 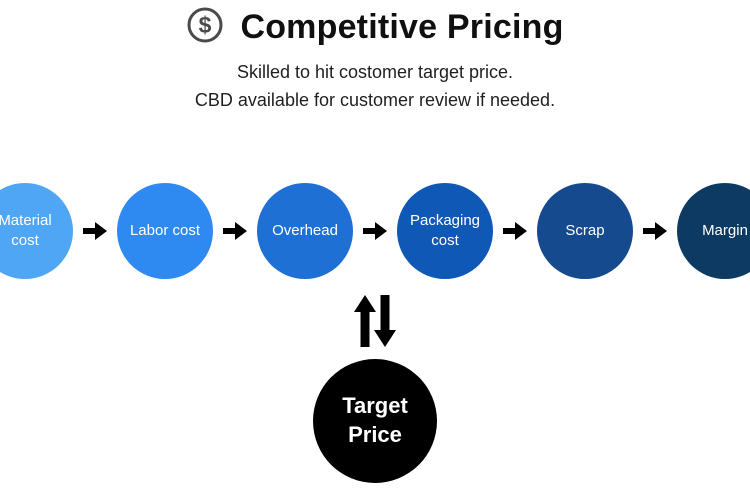 What do you see at coordinates (725, 231) in the screenshot?
I see `flow-step-label: Margin` at bounding box center [725, 231].